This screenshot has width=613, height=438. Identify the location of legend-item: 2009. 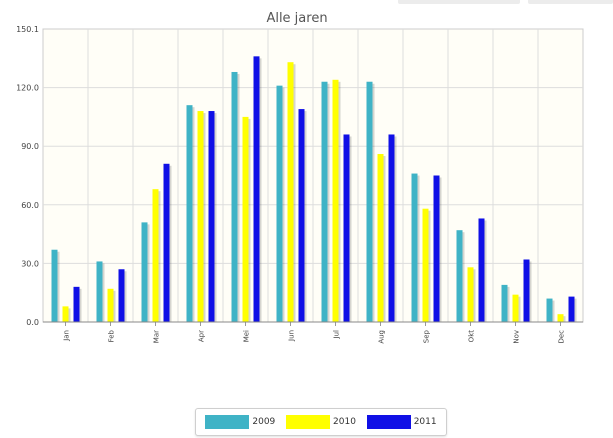
(240, 422).